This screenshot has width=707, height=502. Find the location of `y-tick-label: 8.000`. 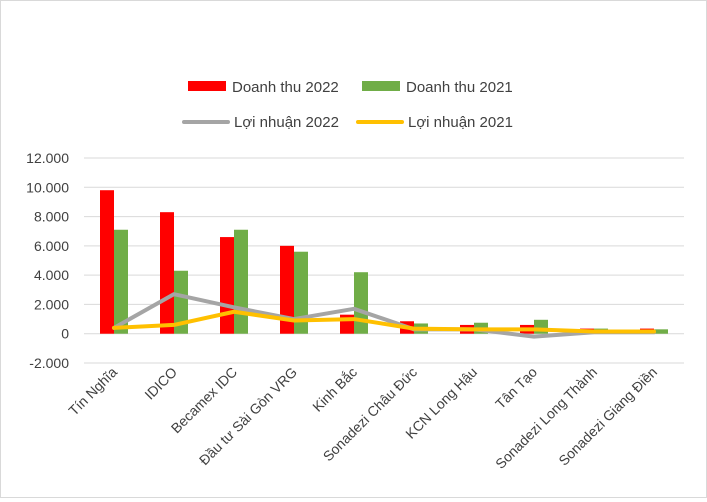

y-tick-label: 8.000 is located at coordinates (51, 217).